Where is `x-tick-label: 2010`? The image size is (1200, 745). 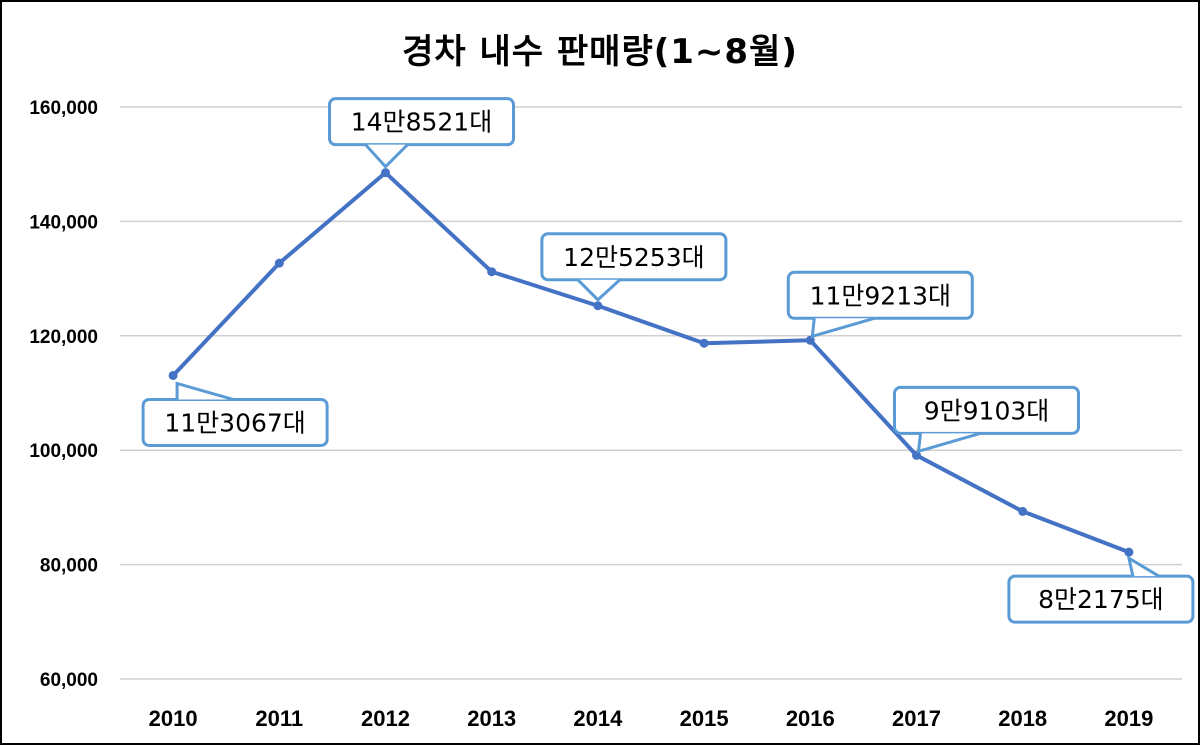 x-tick-label: 2010 is located at coordinates (173, 718).